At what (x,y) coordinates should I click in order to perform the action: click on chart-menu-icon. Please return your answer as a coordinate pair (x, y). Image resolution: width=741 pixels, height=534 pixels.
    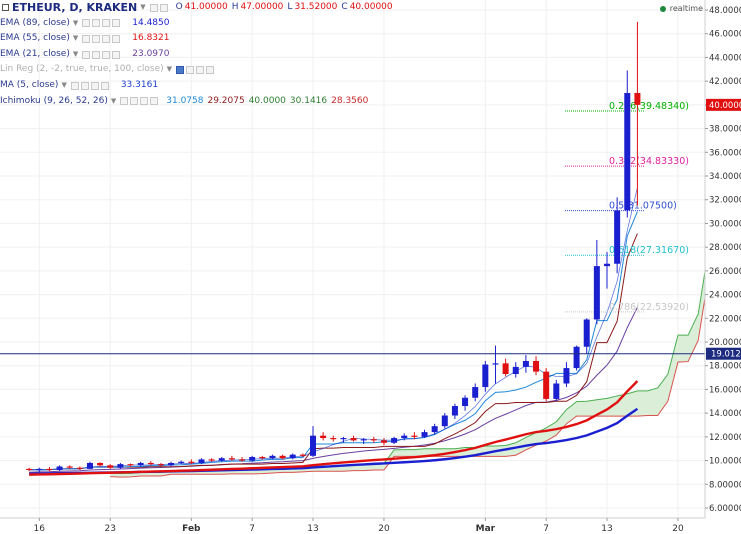
    Looking at the image, I should click on (5, 8).